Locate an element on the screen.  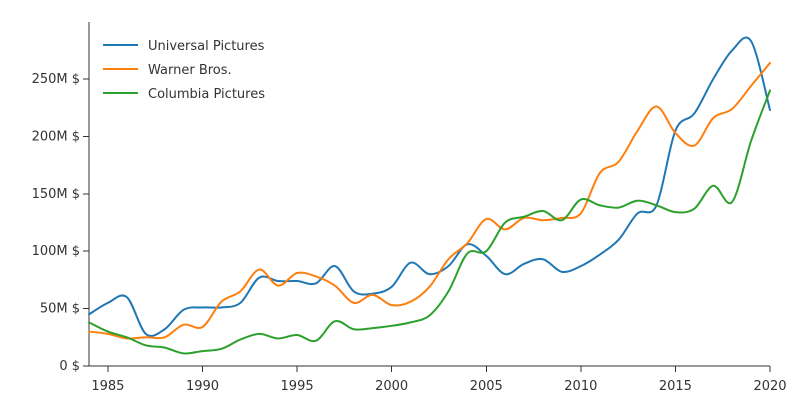
y-tick-label: 150M $ is located at coordinates (56, 194).